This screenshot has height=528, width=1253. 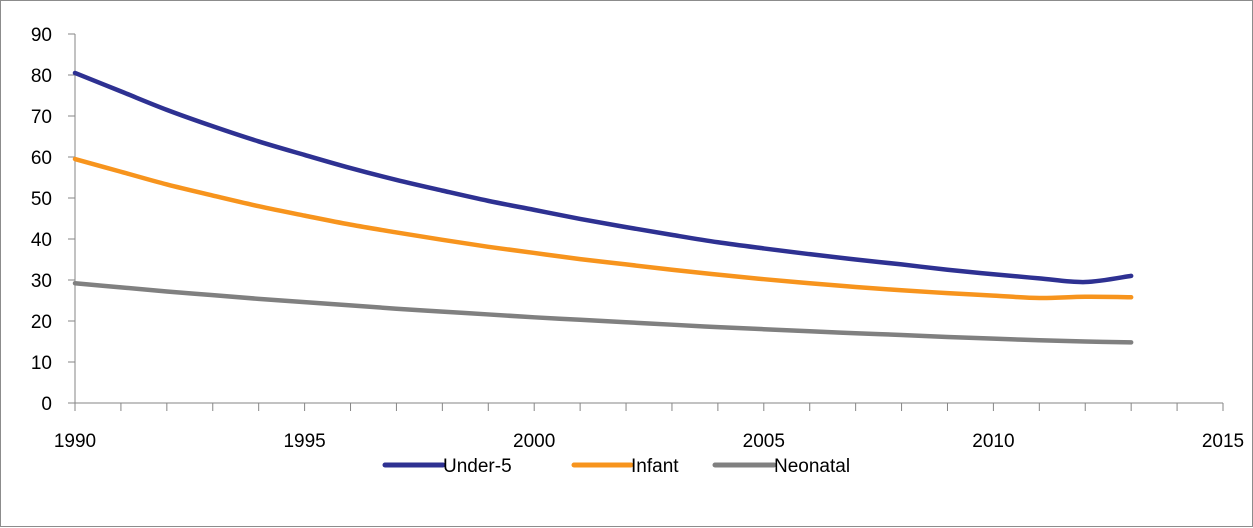 What do you see at coordinates (812, 466) in the screenshot?
I see `legend-label-neonatal: Neonatal` at bounding box center [812, 466].